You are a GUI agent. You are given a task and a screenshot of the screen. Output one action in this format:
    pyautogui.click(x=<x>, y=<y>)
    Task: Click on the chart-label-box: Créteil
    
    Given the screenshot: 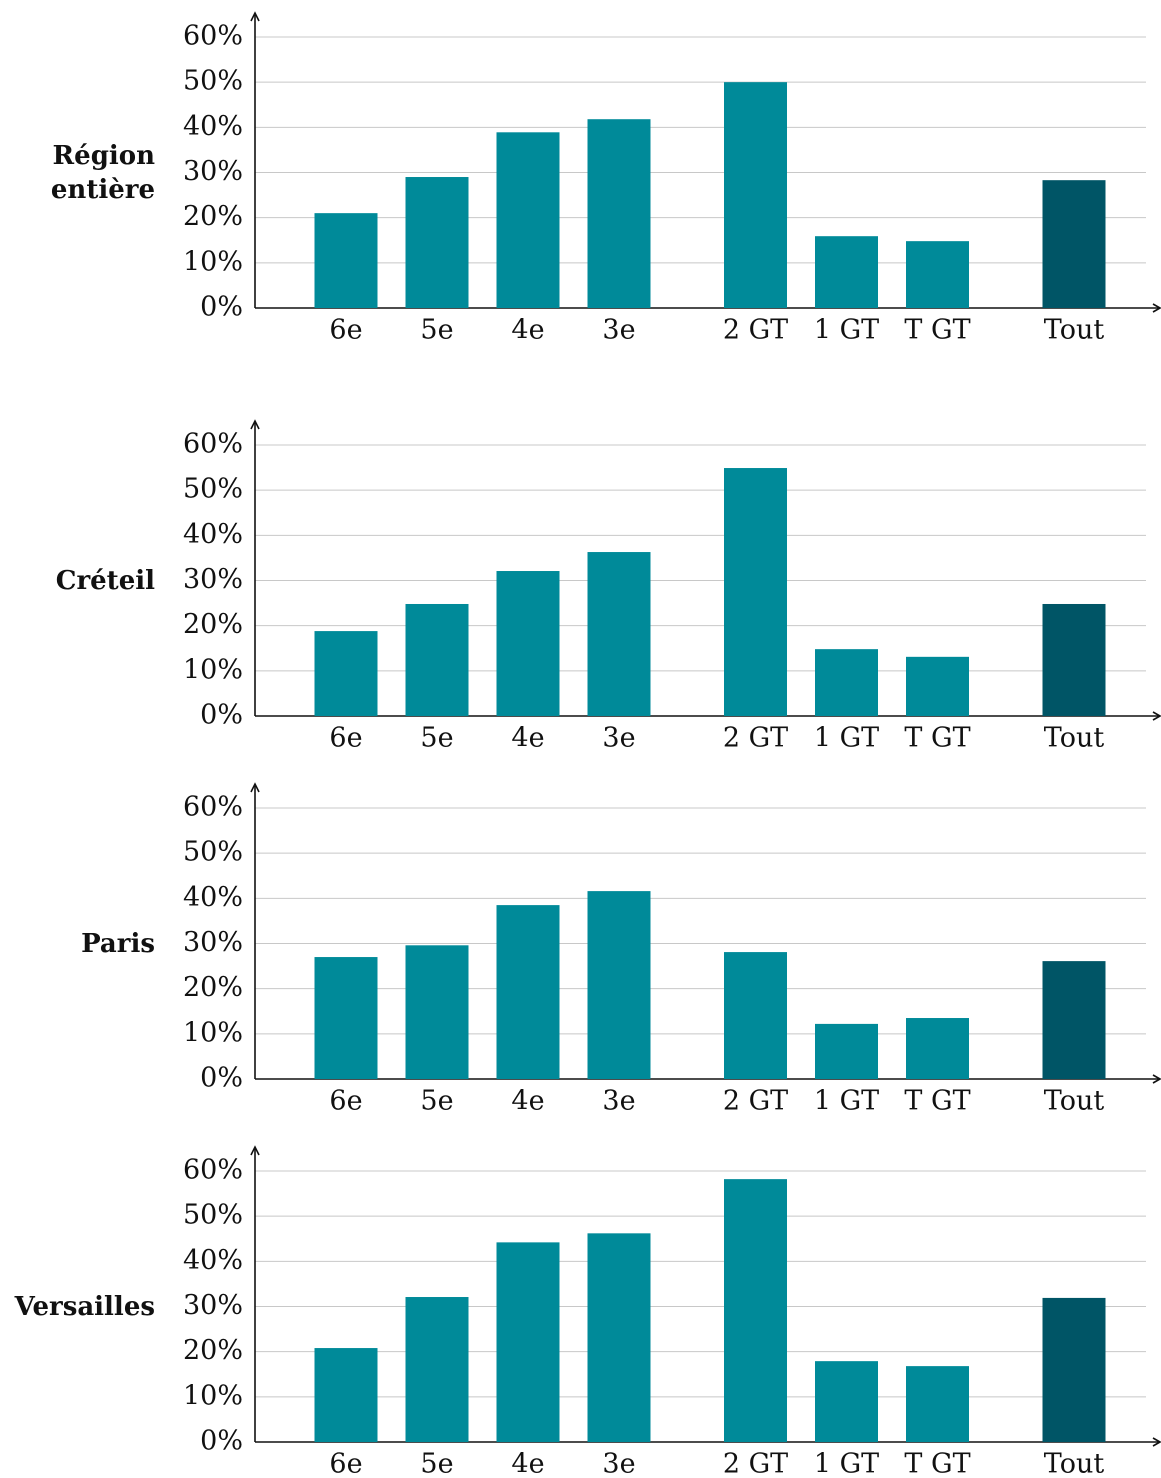 What is the action you would take?
    pyautogui.click(x=105, y=580)
    